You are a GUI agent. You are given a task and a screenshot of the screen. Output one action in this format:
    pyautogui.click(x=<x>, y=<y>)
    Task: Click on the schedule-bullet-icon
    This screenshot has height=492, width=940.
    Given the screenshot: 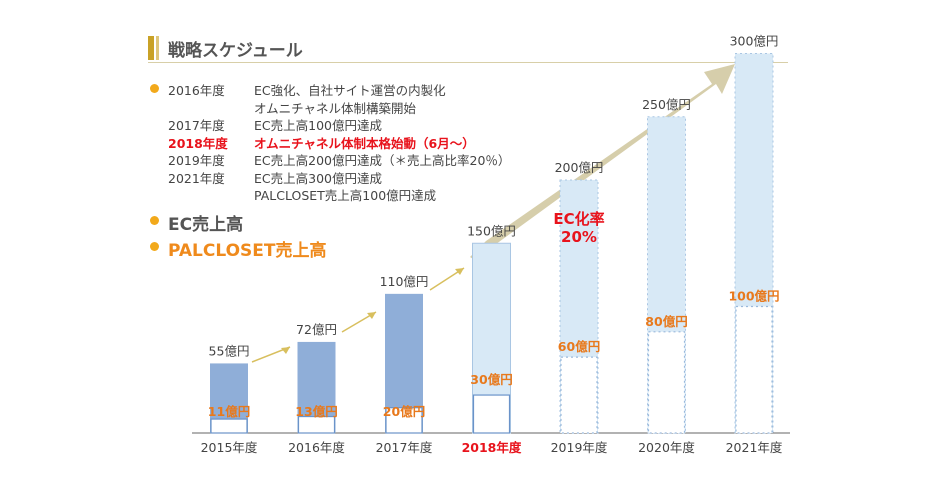 What is the action you would take?
    pyautogui.click(x=154, y=88)
    